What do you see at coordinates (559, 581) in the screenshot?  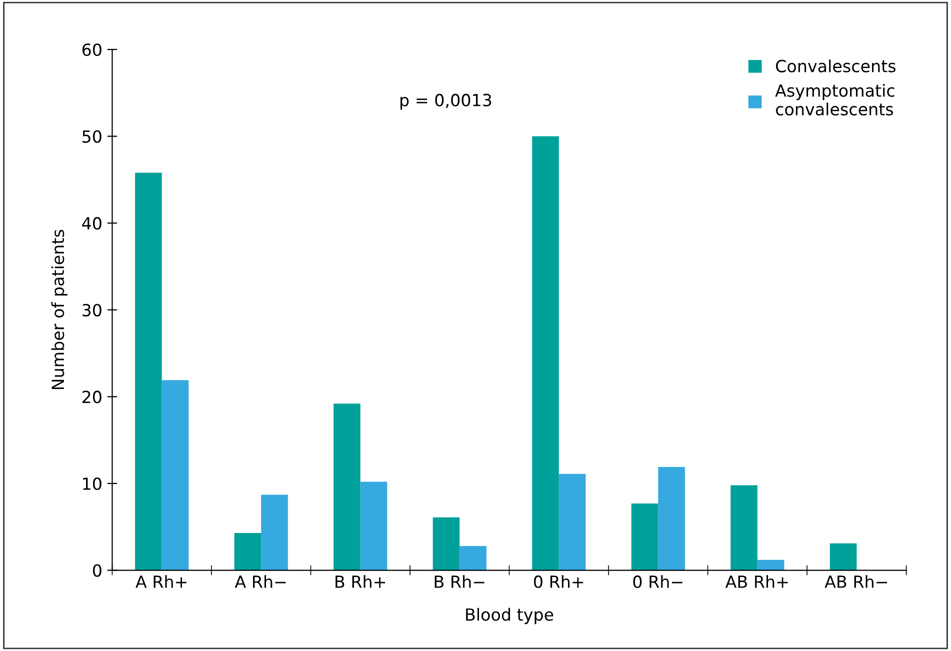 I see `x-tick-label: 0 Rh+` at bounding box center [559, 581].